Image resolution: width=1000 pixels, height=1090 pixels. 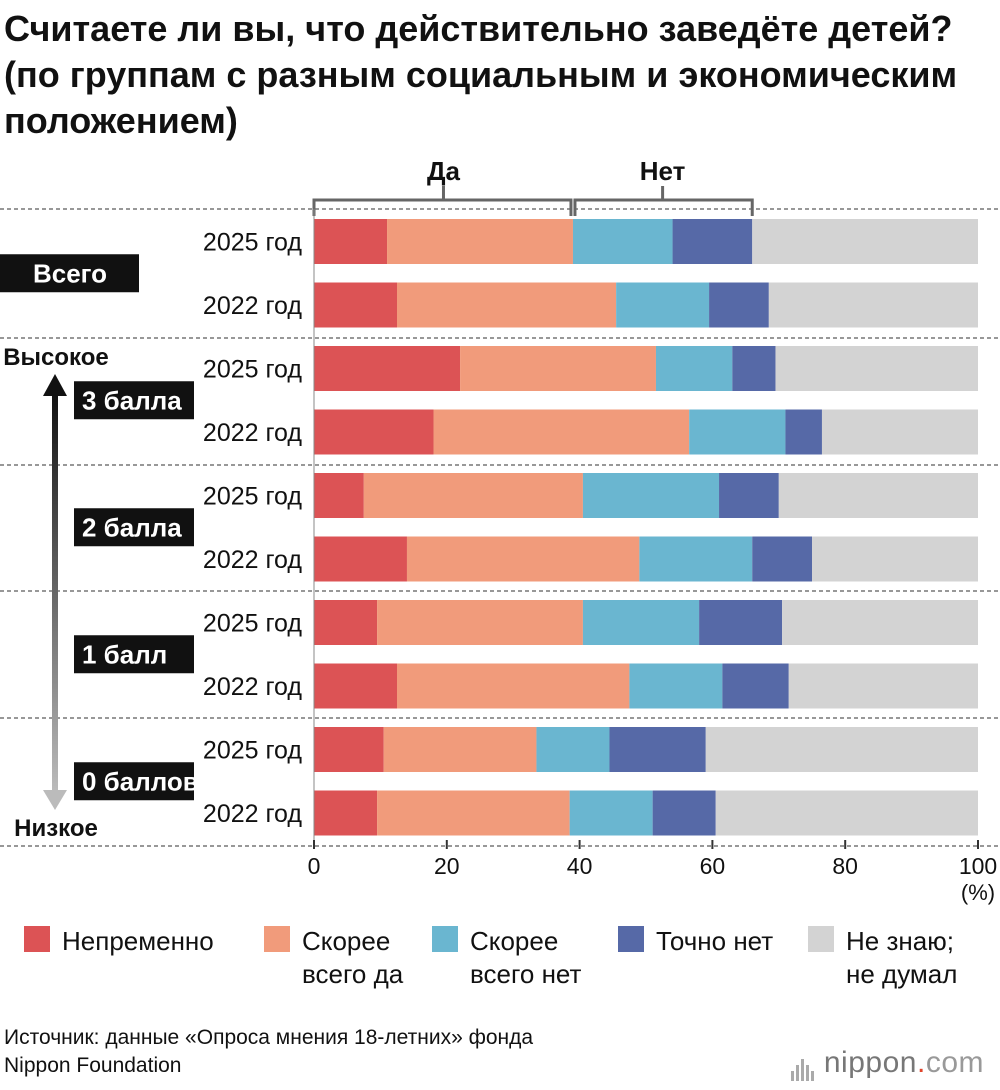 What do you see at coordinates (580, 866) in the screenshot?
I see `x-tick-label: 40` at bounding box center [580, 866].